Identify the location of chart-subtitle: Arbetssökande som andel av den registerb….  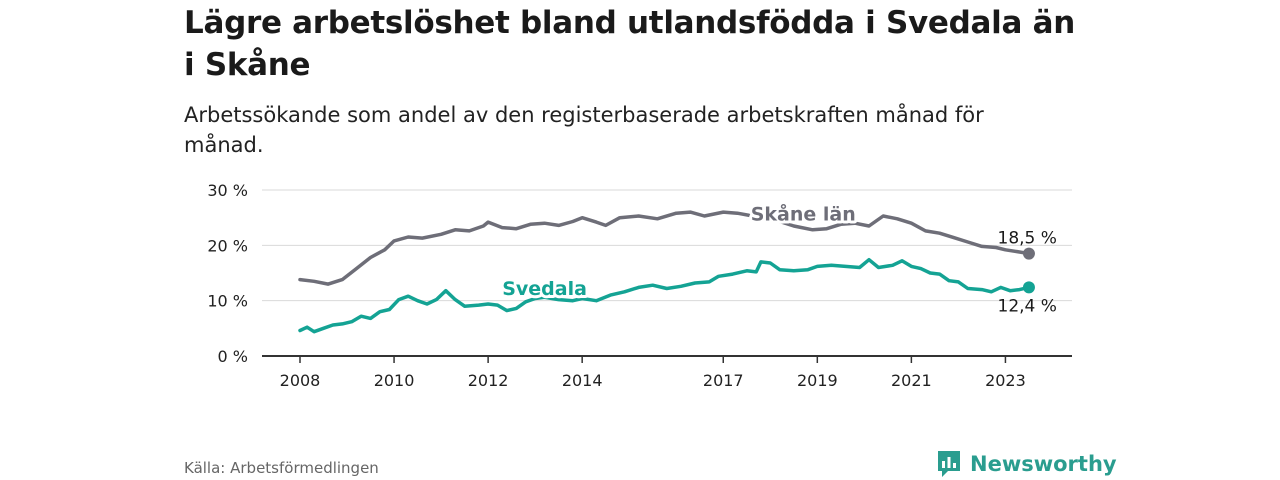
(584, 130).